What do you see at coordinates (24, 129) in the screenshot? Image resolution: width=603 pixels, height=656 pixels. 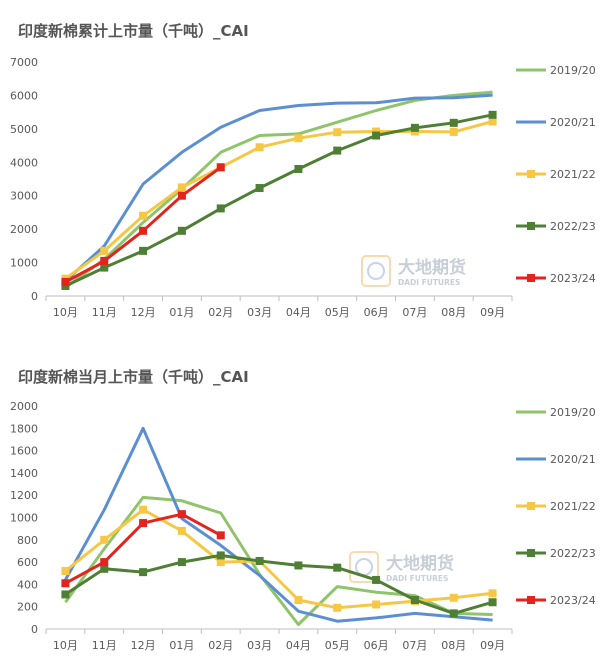 I see `y-tick-label: 5000` at bounding box center [24, 129].